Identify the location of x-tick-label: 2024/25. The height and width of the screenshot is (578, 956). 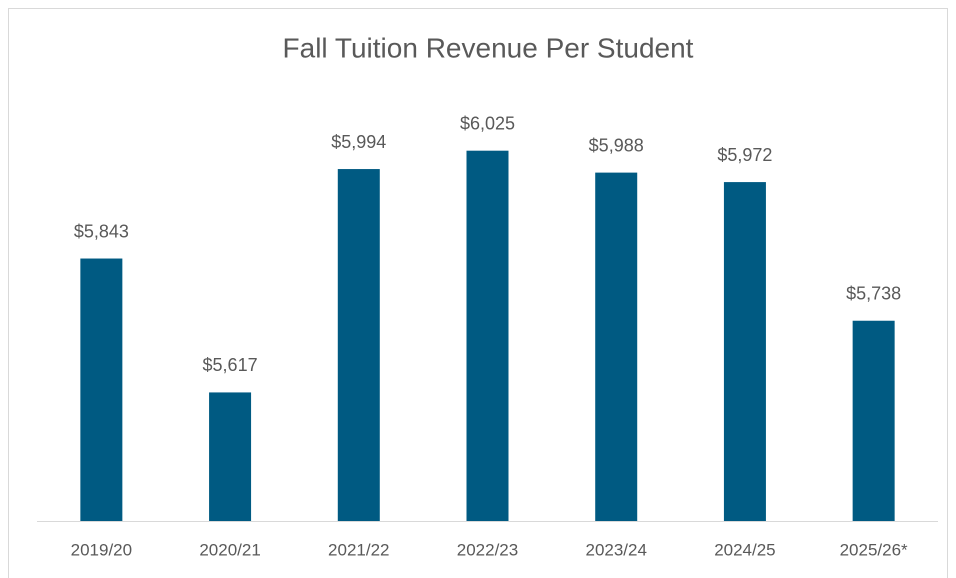
(744, 549).